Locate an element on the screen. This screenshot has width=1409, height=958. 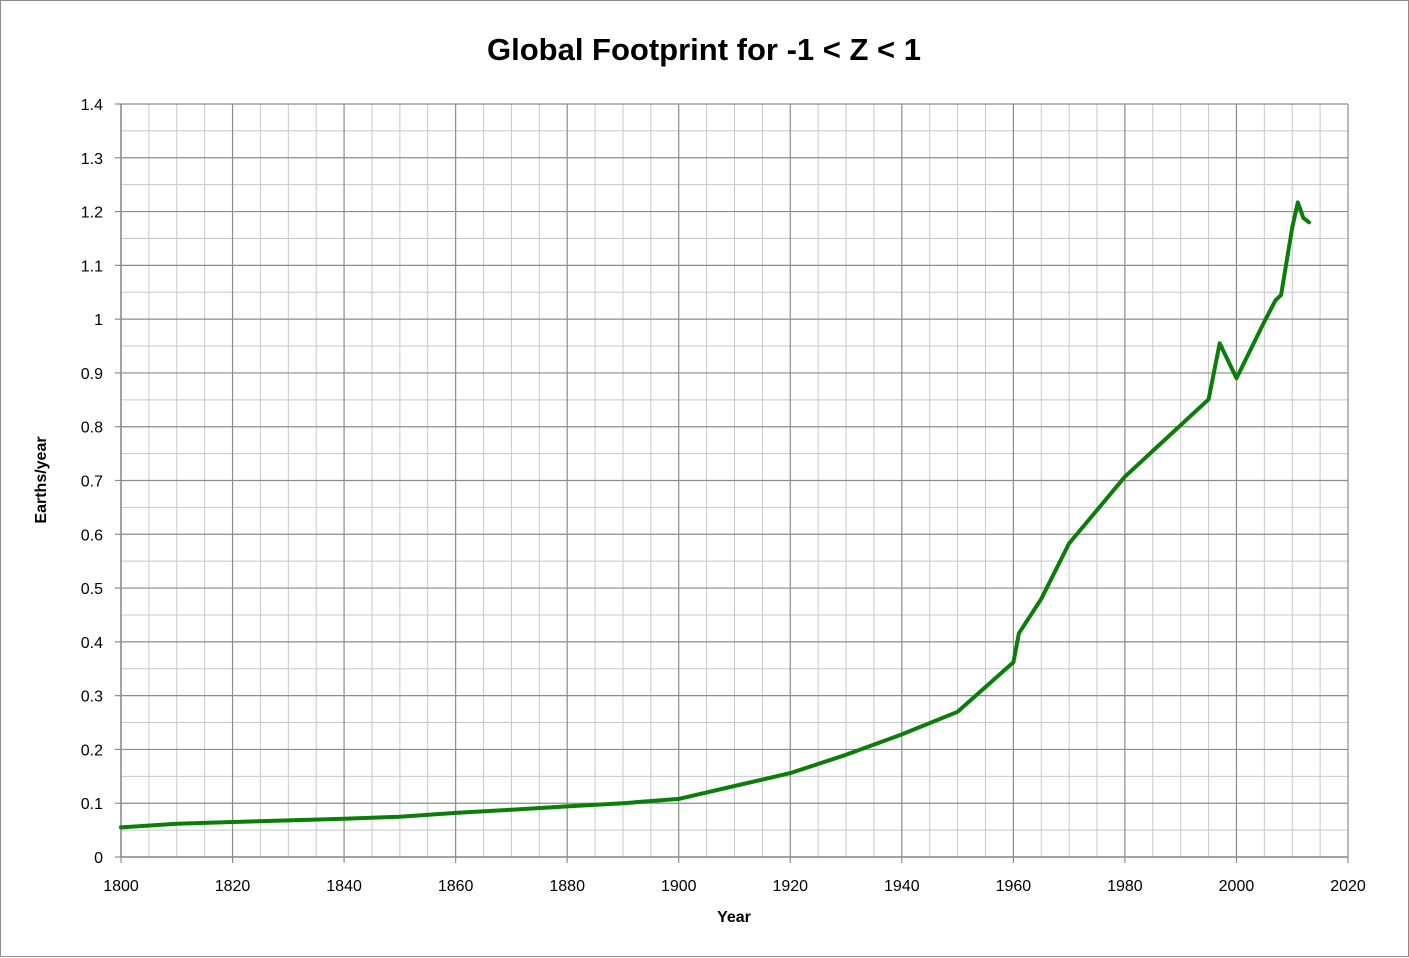
y-tick-label: 0.5 is located at coordinates (92, 589).